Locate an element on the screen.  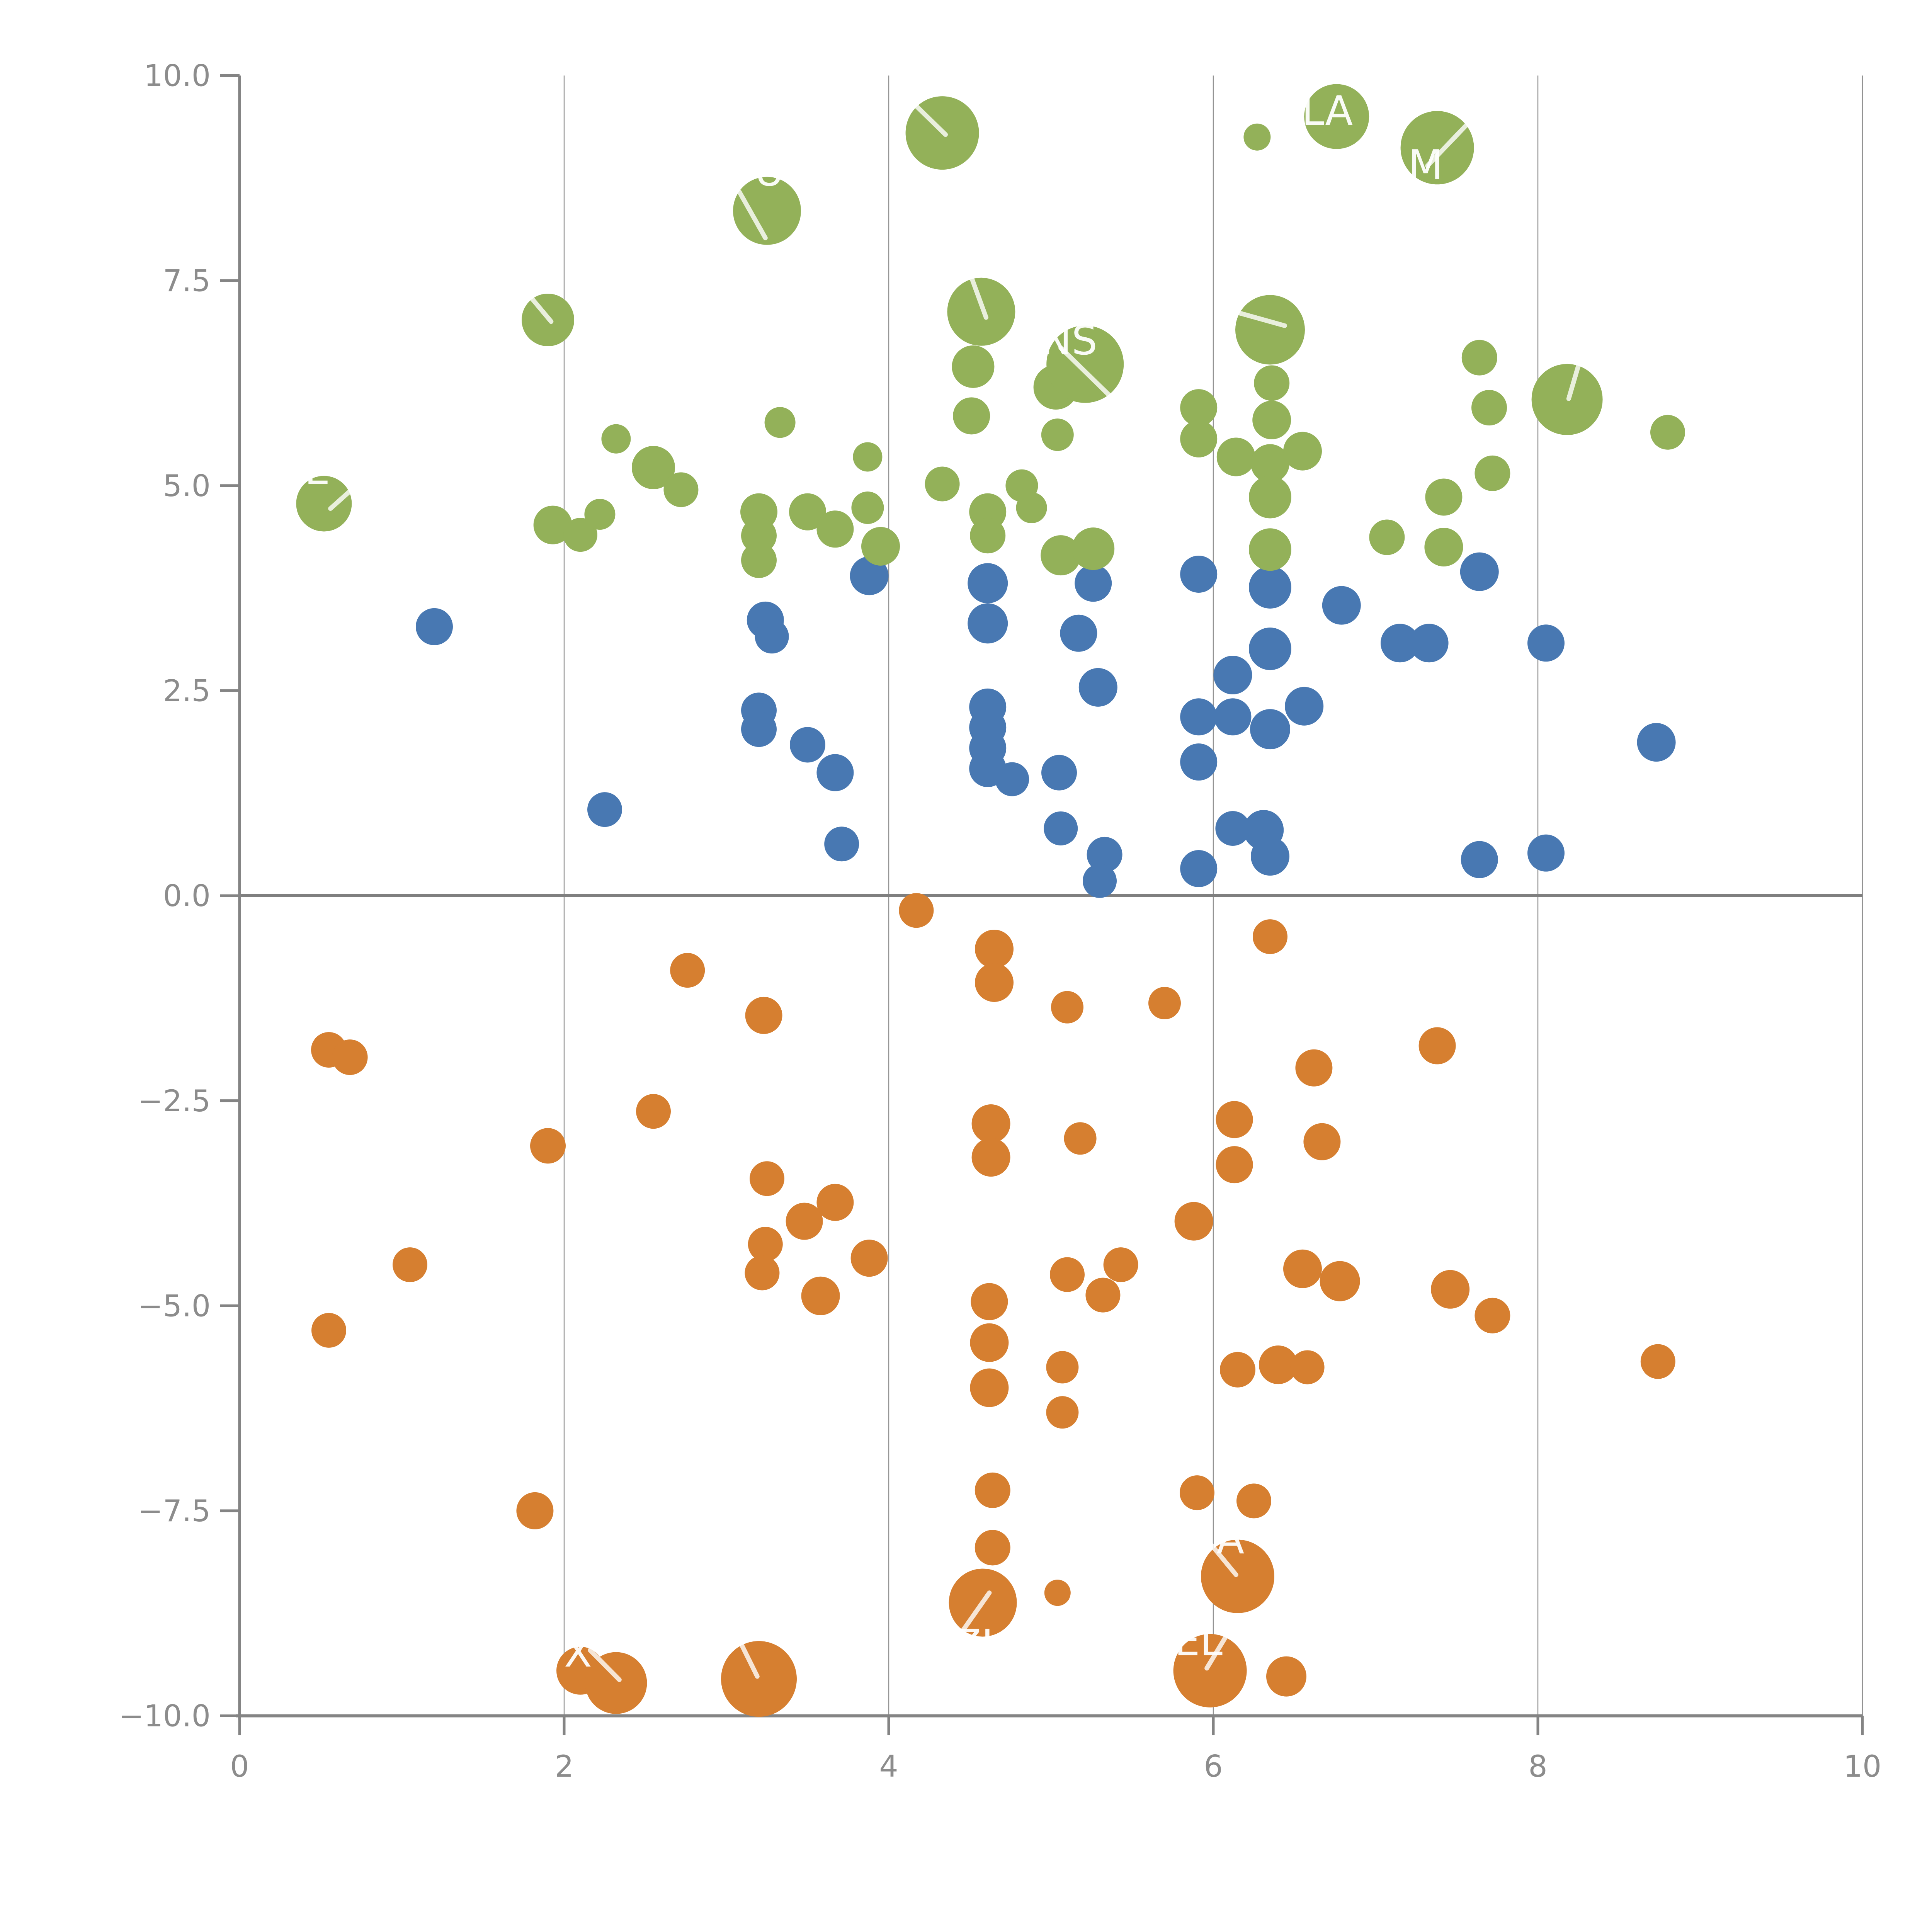
x-tick-label: 2 is located at coordinates (564, 1767).